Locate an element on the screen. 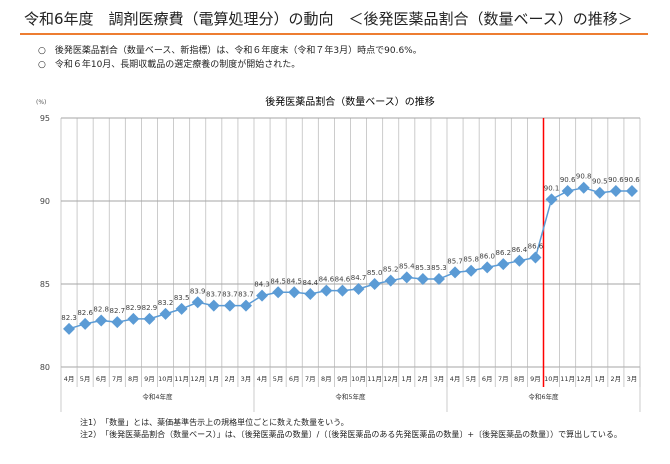 The width and height of the screenshot is (670, 464). data-label: 90.1 is located at coordinates (552, 188).